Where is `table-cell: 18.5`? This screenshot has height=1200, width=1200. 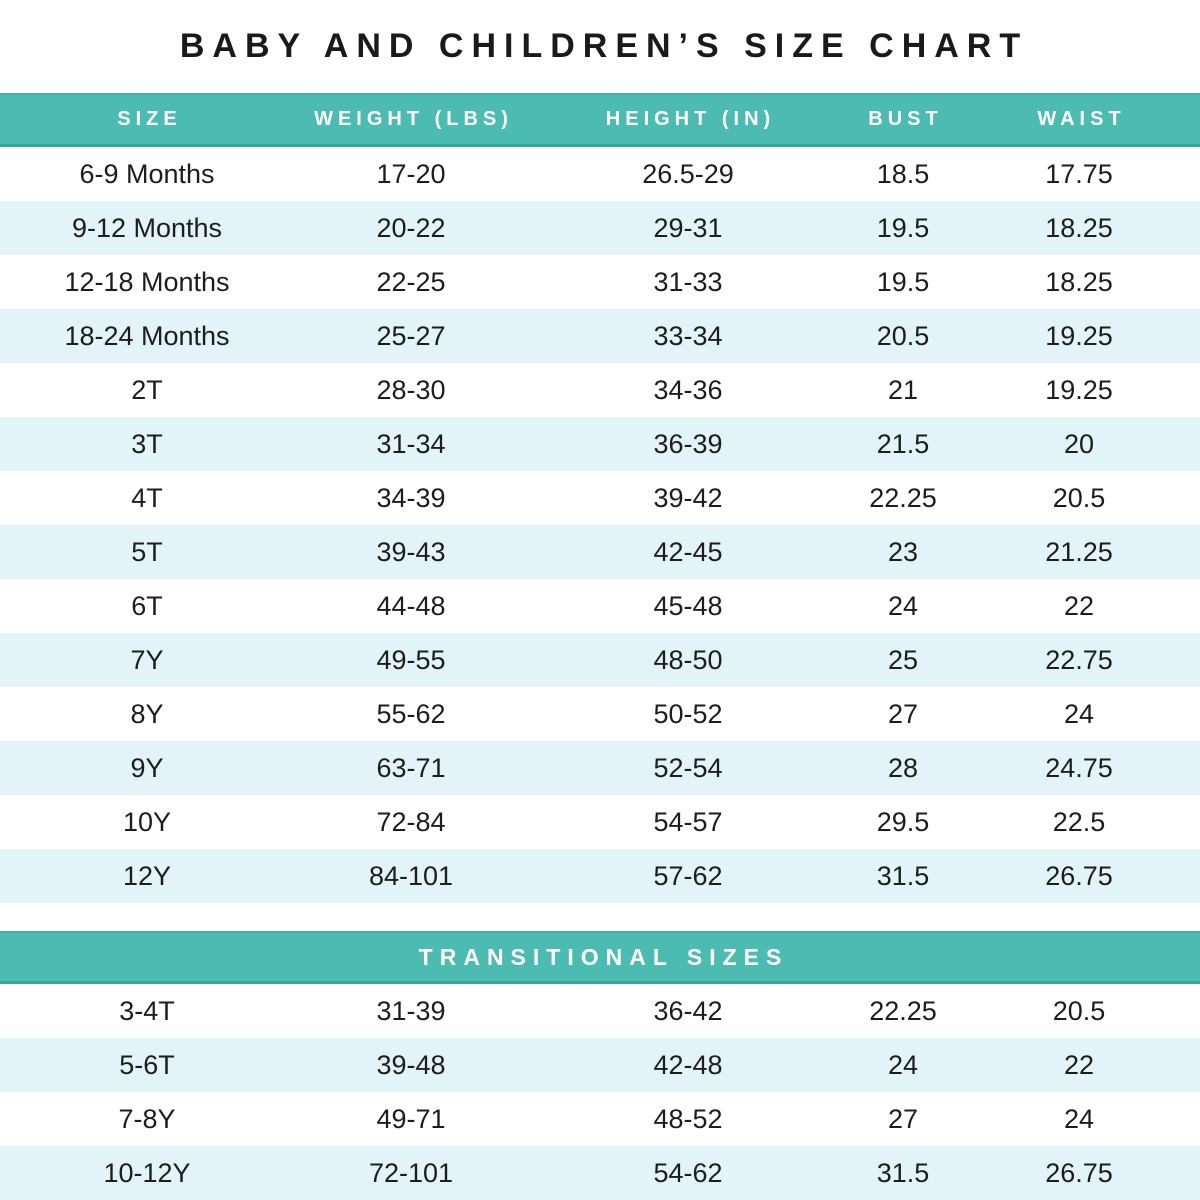
table-cell: 18.5 is located at coordinates (903, 173).